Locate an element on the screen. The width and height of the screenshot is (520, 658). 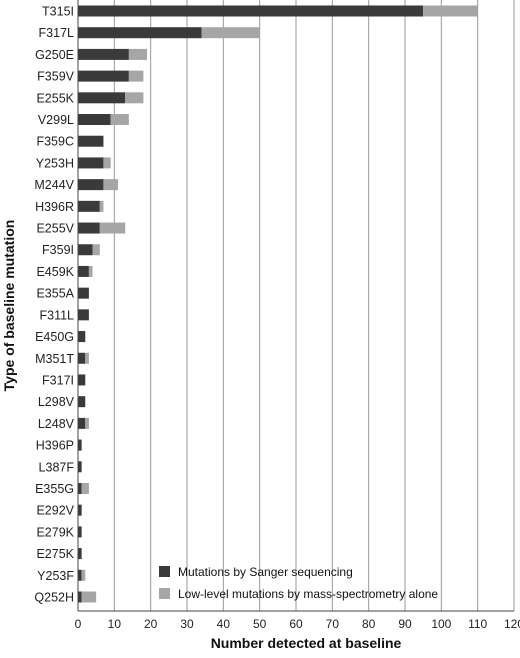
category-label: T315I is located at coordinates (58, 12).